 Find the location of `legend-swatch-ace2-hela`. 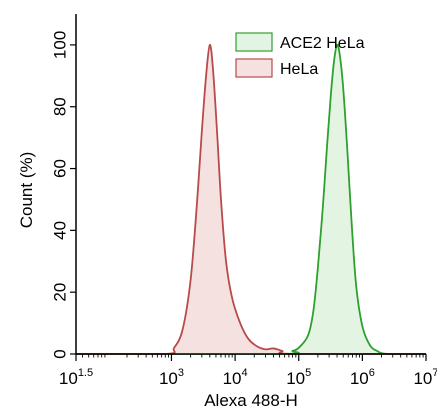

legend-swatch-ace2-hela is located at coordinates (254, 42).